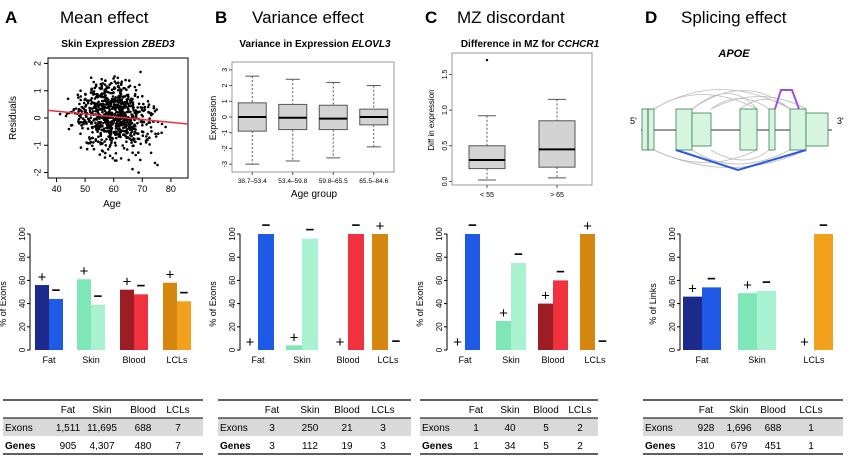 Image resolution: width=850 pixels, height=458 pixels. I want to click on scatter-y-label: Residuals, so click(13, 118).